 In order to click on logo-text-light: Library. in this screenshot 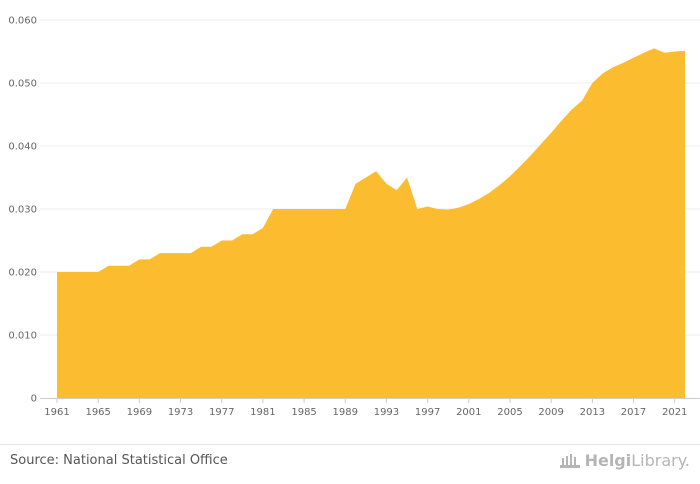, I will do `click(660, 460)`.